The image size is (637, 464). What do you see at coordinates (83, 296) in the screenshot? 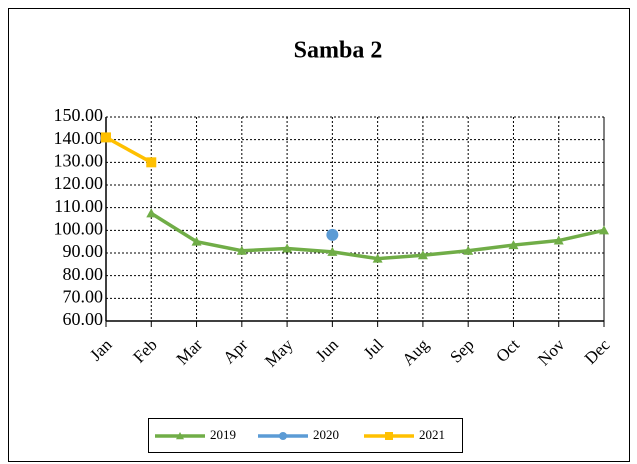
I see `y-tick-label: 70.00` at bounding box center [83, 296].